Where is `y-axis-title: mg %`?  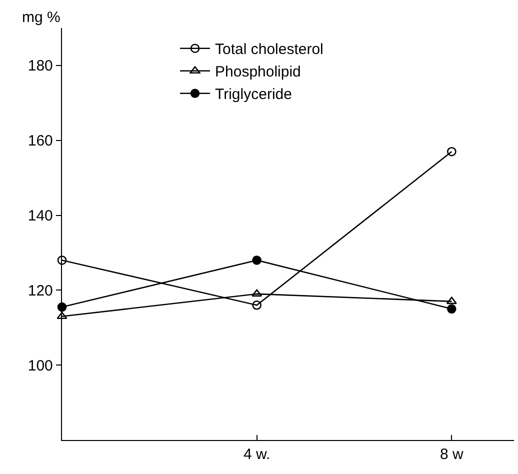 y-axis-title: mg % is located at coordinates (41, 17).